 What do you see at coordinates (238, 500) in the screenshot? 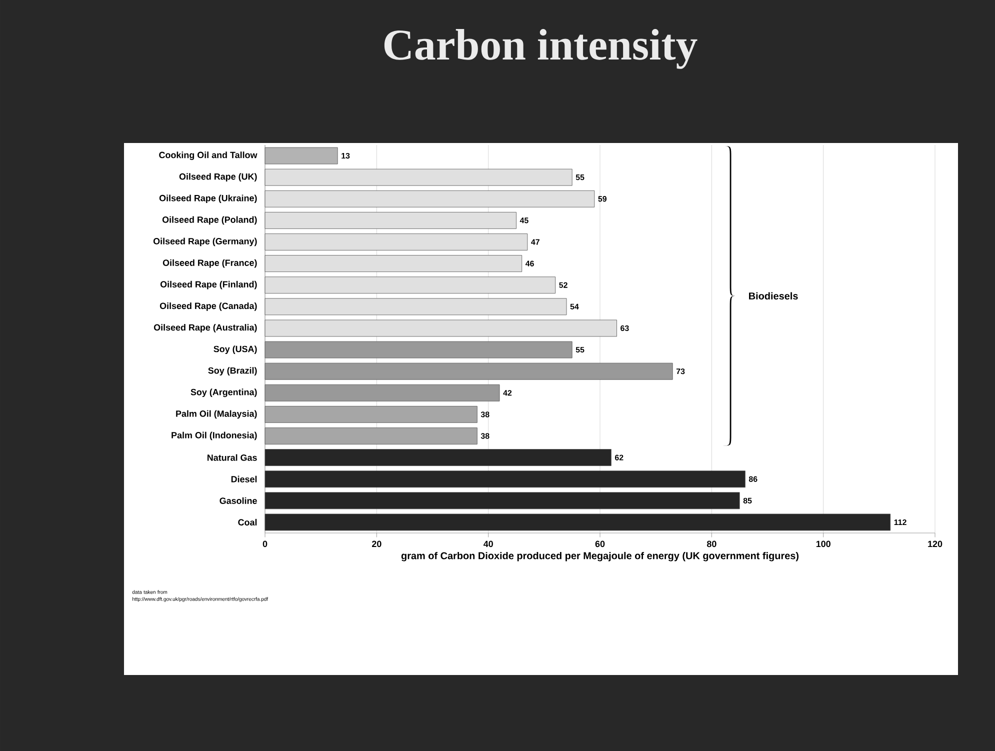
I see `y-tick-label: Gasoline` at bounding box center [238, 500].